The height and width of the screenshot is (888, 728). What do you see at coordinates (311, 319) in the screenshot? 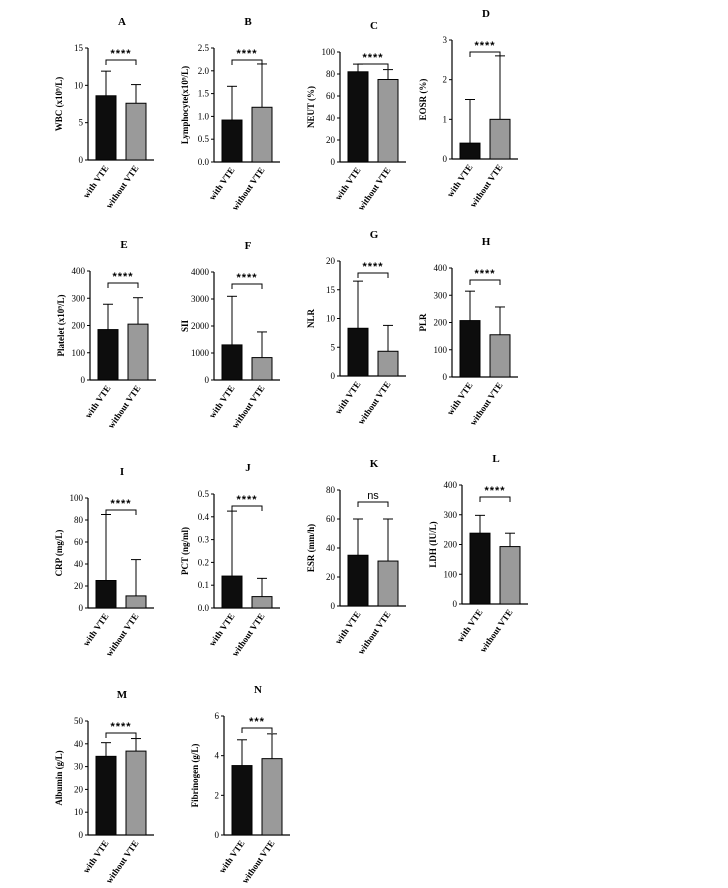
I see `y-axis-label: NLR` at bounding box center [311, 319].